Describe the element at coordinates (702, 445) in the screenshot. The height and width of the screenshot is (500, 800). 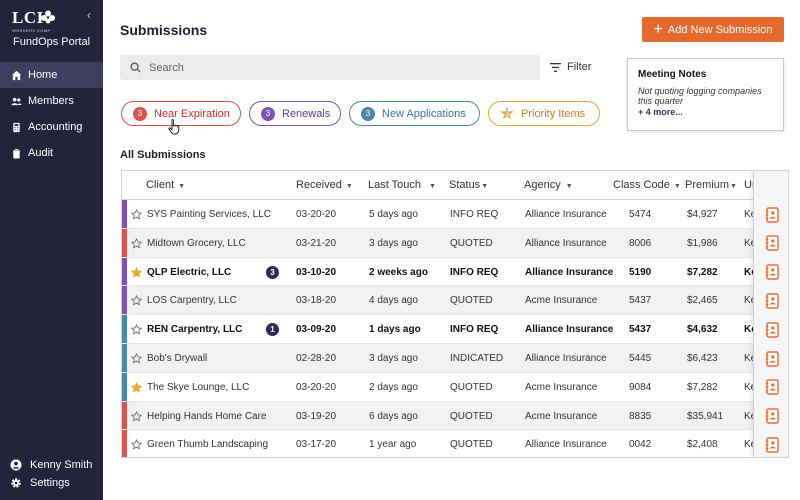
I see `cell-premium: $2,408` at that location.